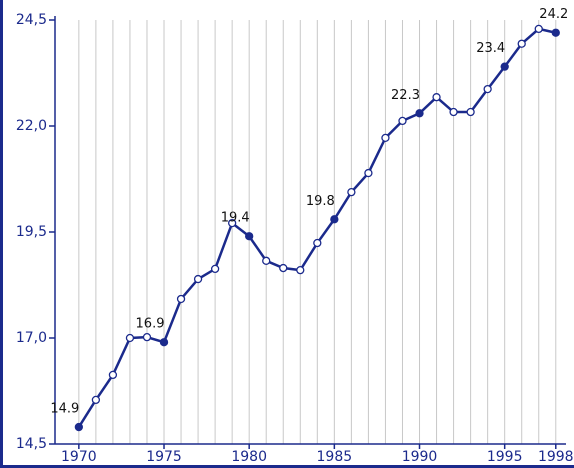 The image size is (574, 468). Describe the element at coordinates (335, 457) in the screenshot. I see `x-tick-label: 1985` at that location.